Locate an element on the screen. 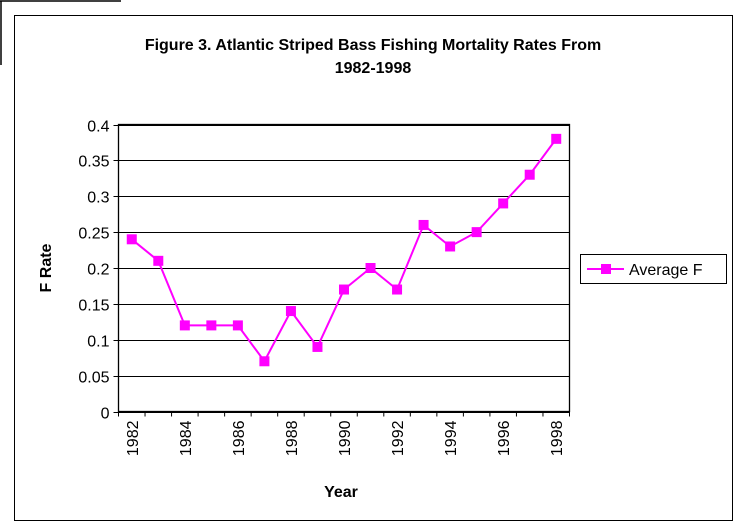 The image size is (743, 531). y-tick-label: 0 is located at coordinates (105, 414).